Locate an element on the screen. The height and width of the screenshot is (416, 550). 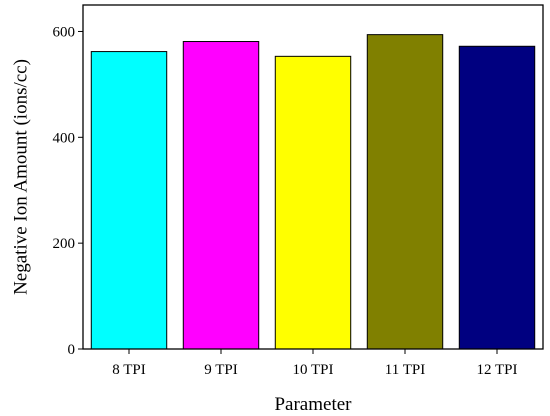
x-tick-label: 8 TPI is located at coordinates (128, 370).